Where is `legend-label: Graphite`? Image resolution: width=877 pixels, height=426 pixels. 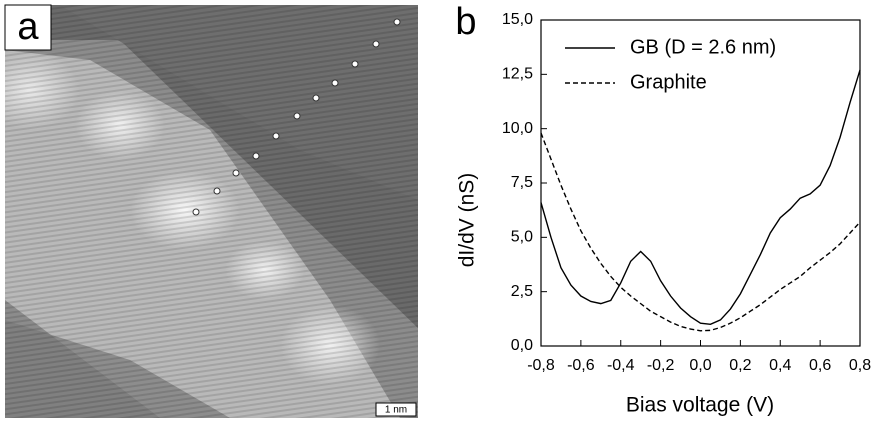 legend-label: Graphite is located at coordinates (668, 82).